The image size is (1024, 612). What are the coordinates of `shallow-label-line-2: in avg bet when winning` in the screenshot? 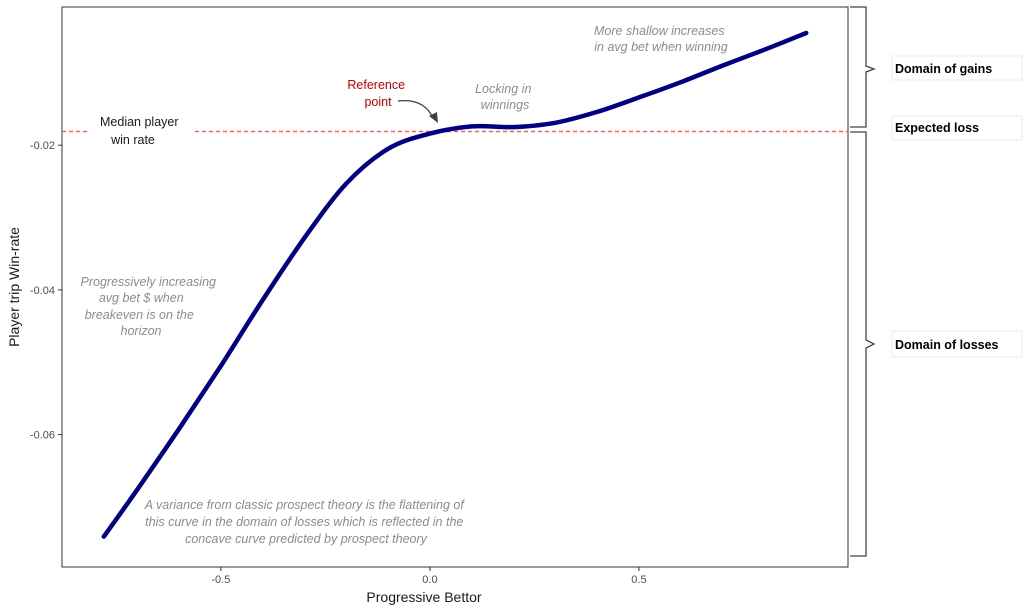 It's located at (660, 47).